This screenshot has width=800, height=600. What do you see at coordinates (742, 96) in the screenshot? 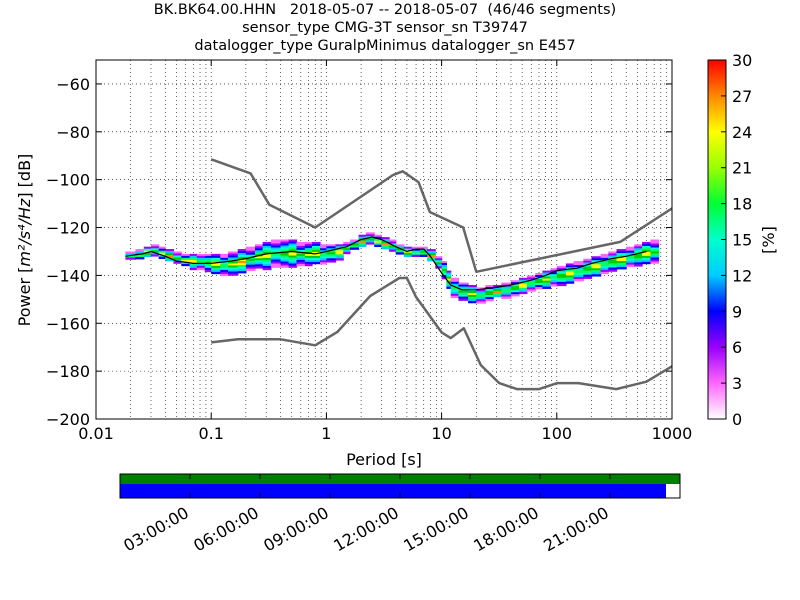
I see `colorbar-tick-label: 27` at bounding box center [742, 96].